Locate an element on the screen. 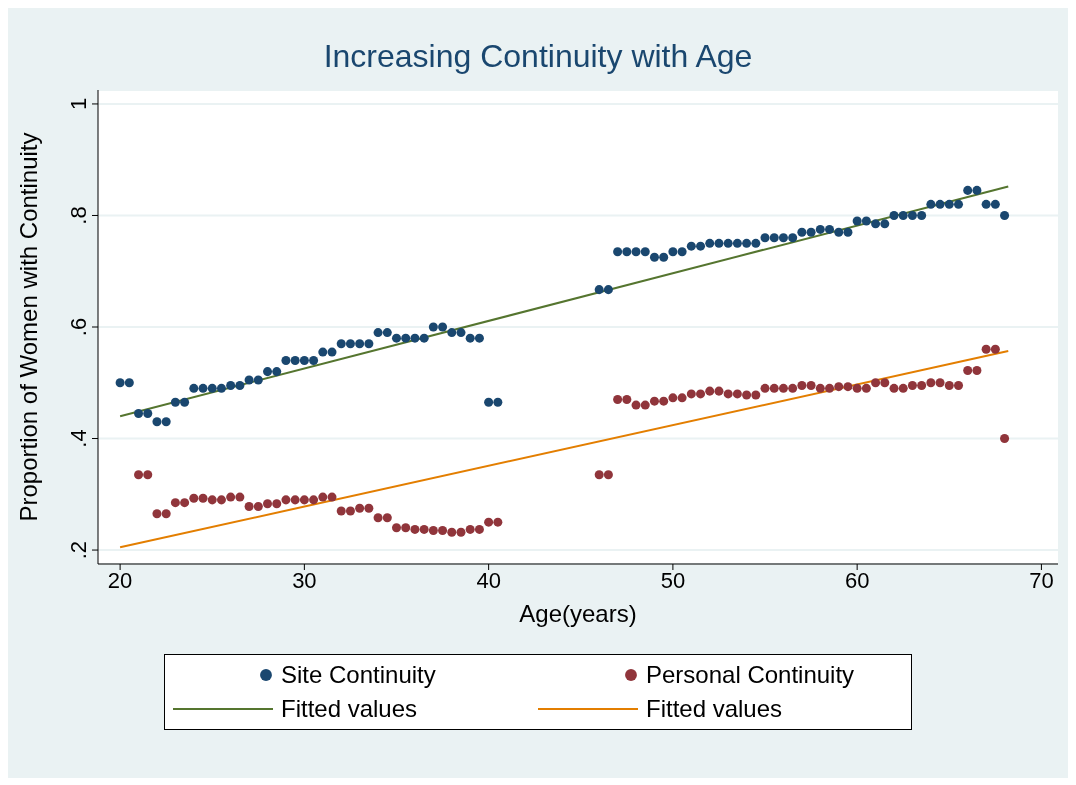 This screenshot has width=1076, height=785. x-tick-label: 20 is located at coordinates (120, 580).